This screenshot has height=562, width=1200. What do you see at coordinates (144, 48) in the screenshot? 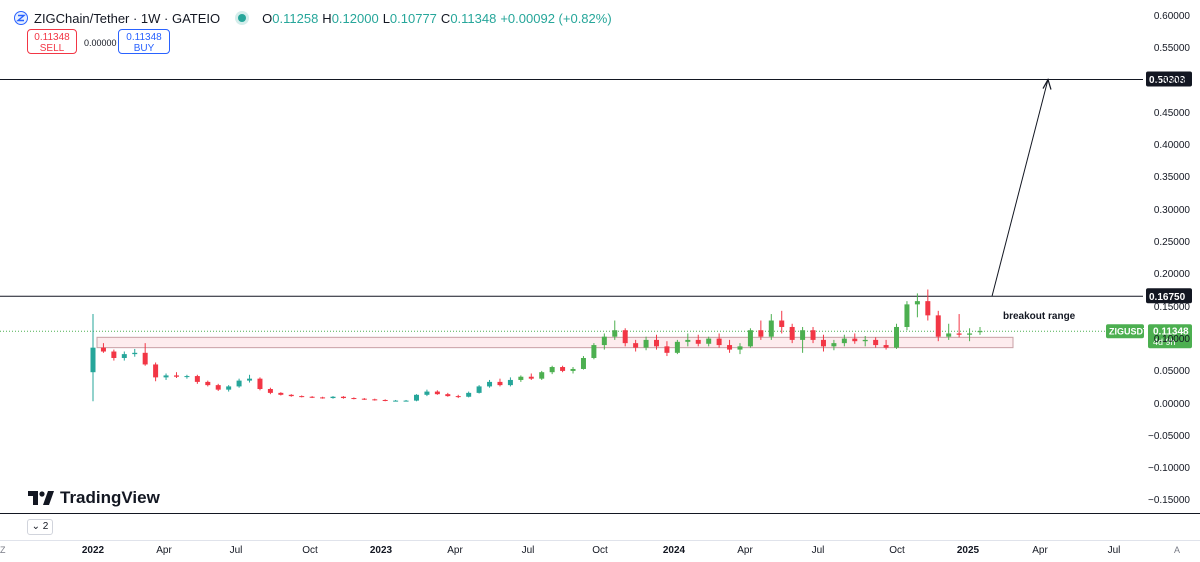
I see `buy-label: BUY` at bounding box center [144, 48].